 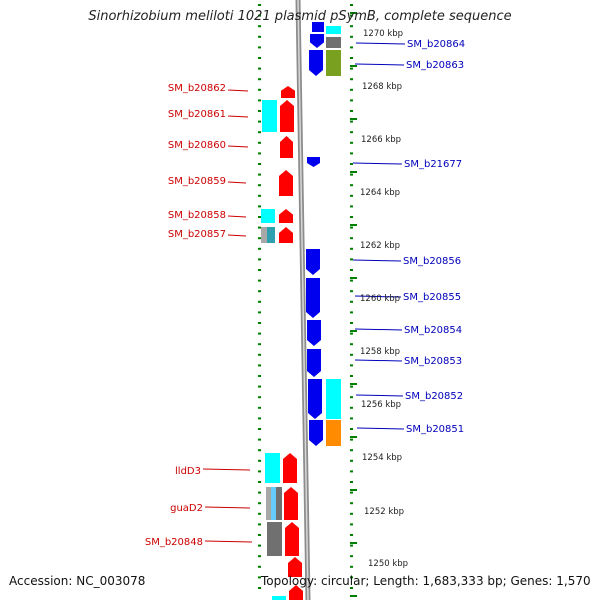 I want to click on scale-label: 1250 kbp, so click(x=388, y=564).